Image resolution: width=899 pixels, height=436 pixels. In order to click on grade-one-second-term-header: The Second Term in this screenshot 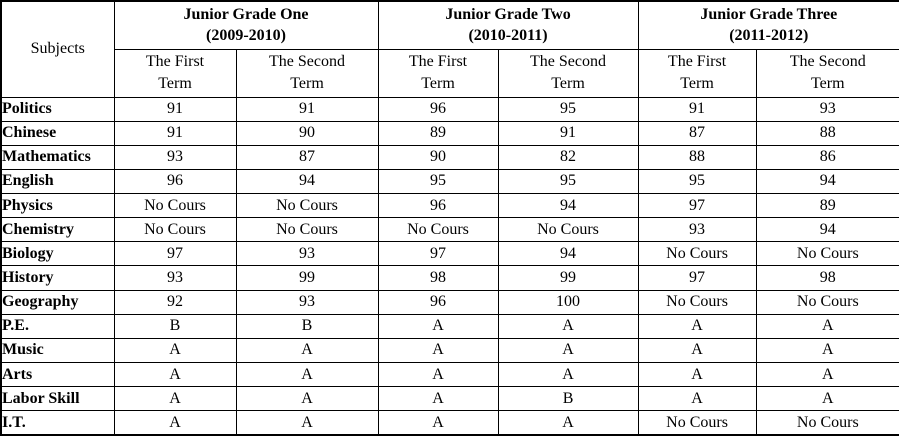, I will do `click(307, 73)`.